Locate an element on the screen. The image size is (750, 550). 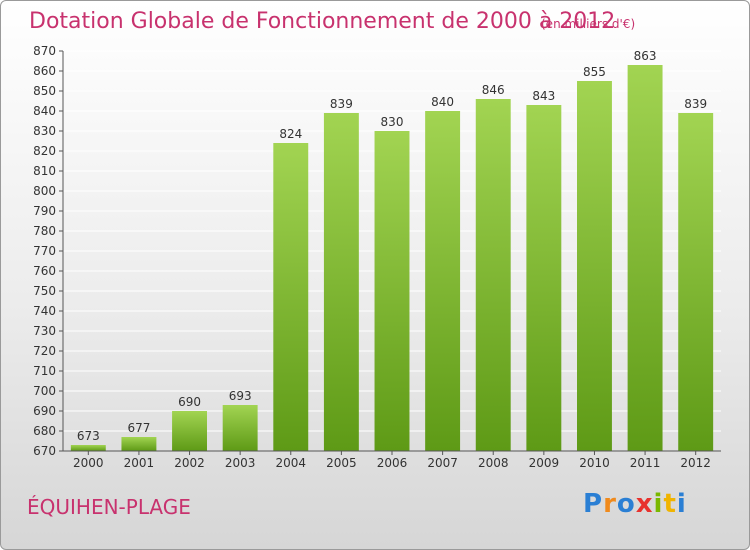
commune-name: ÉQUIHEN-PLAGE is located at coordinates (109, 507).